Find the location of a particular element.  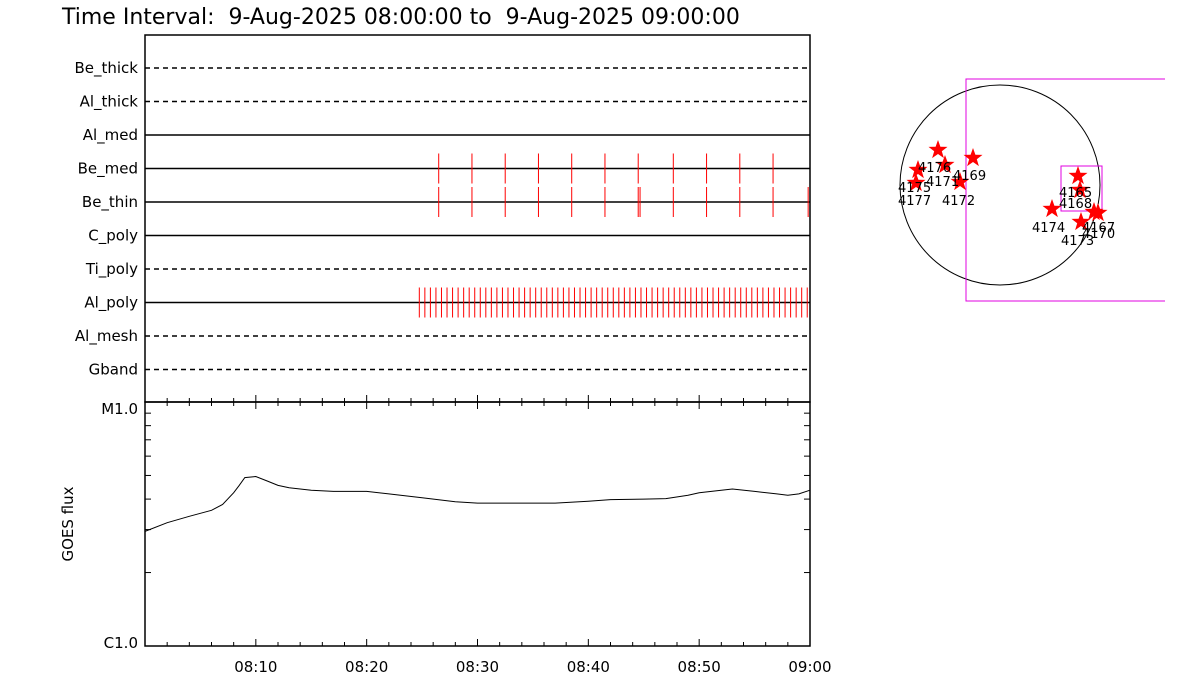

x-tick-label: 09:00 is located at coordinates (809, 667).